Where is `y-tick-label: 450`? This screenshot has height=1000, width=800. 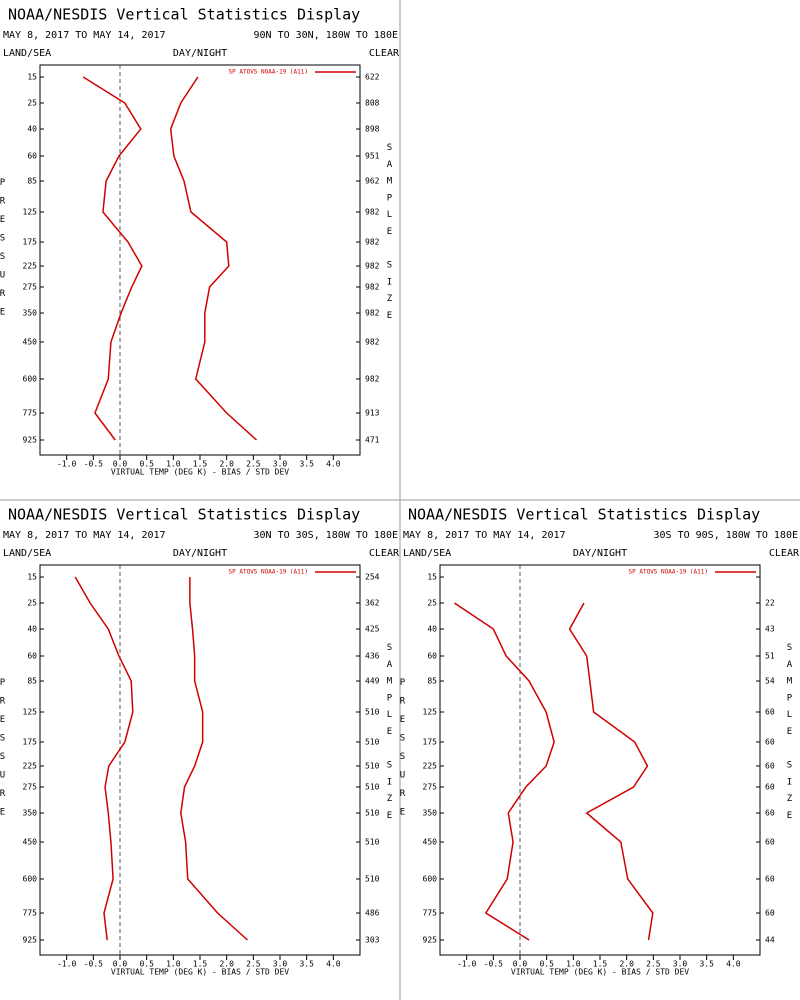
y-tick-label: 450 is located at coordinates (30, 342).